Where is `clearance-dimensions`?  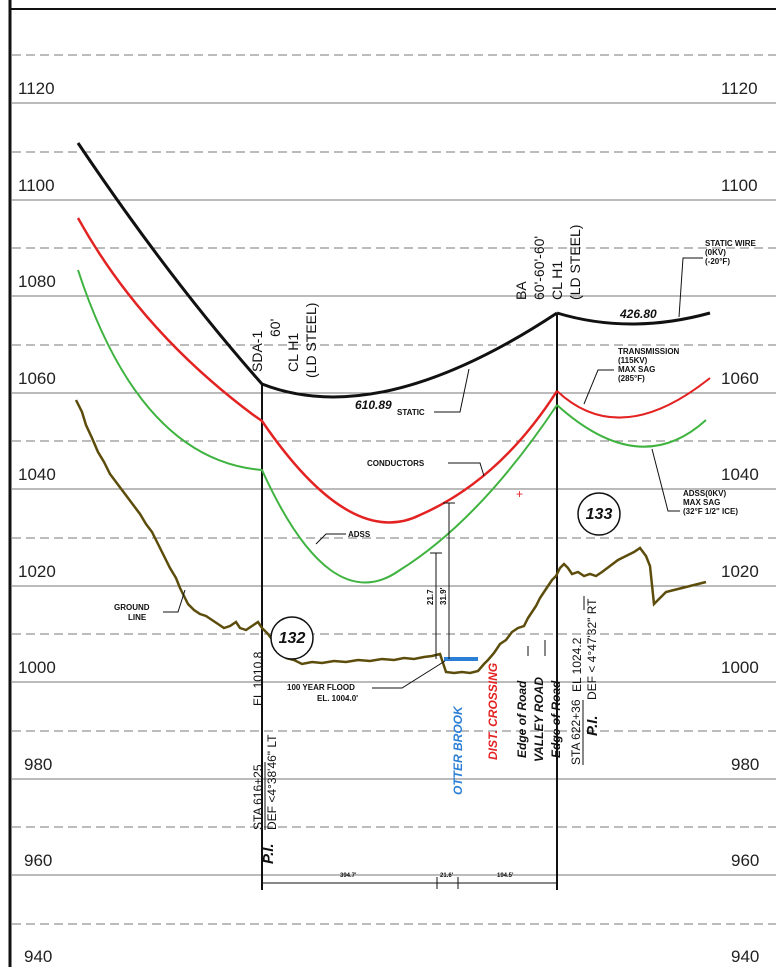
clearance-dimensions is located at coordinates (442, 580).